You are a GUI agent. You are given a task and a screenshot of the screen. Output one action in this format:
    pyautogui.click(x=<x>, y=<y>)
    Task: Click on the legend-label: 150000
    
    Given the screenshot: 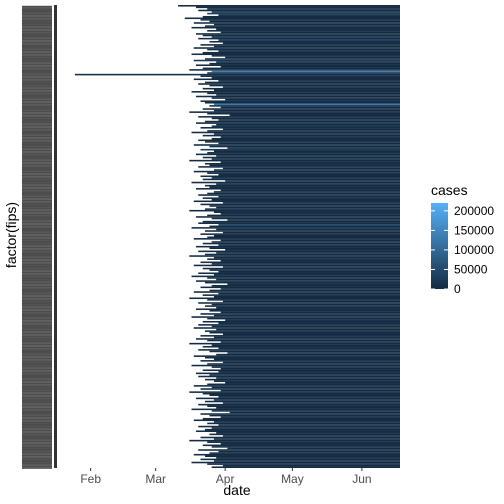 What is the action you would take?
    pyautogui.click(x=474, y=230)
    